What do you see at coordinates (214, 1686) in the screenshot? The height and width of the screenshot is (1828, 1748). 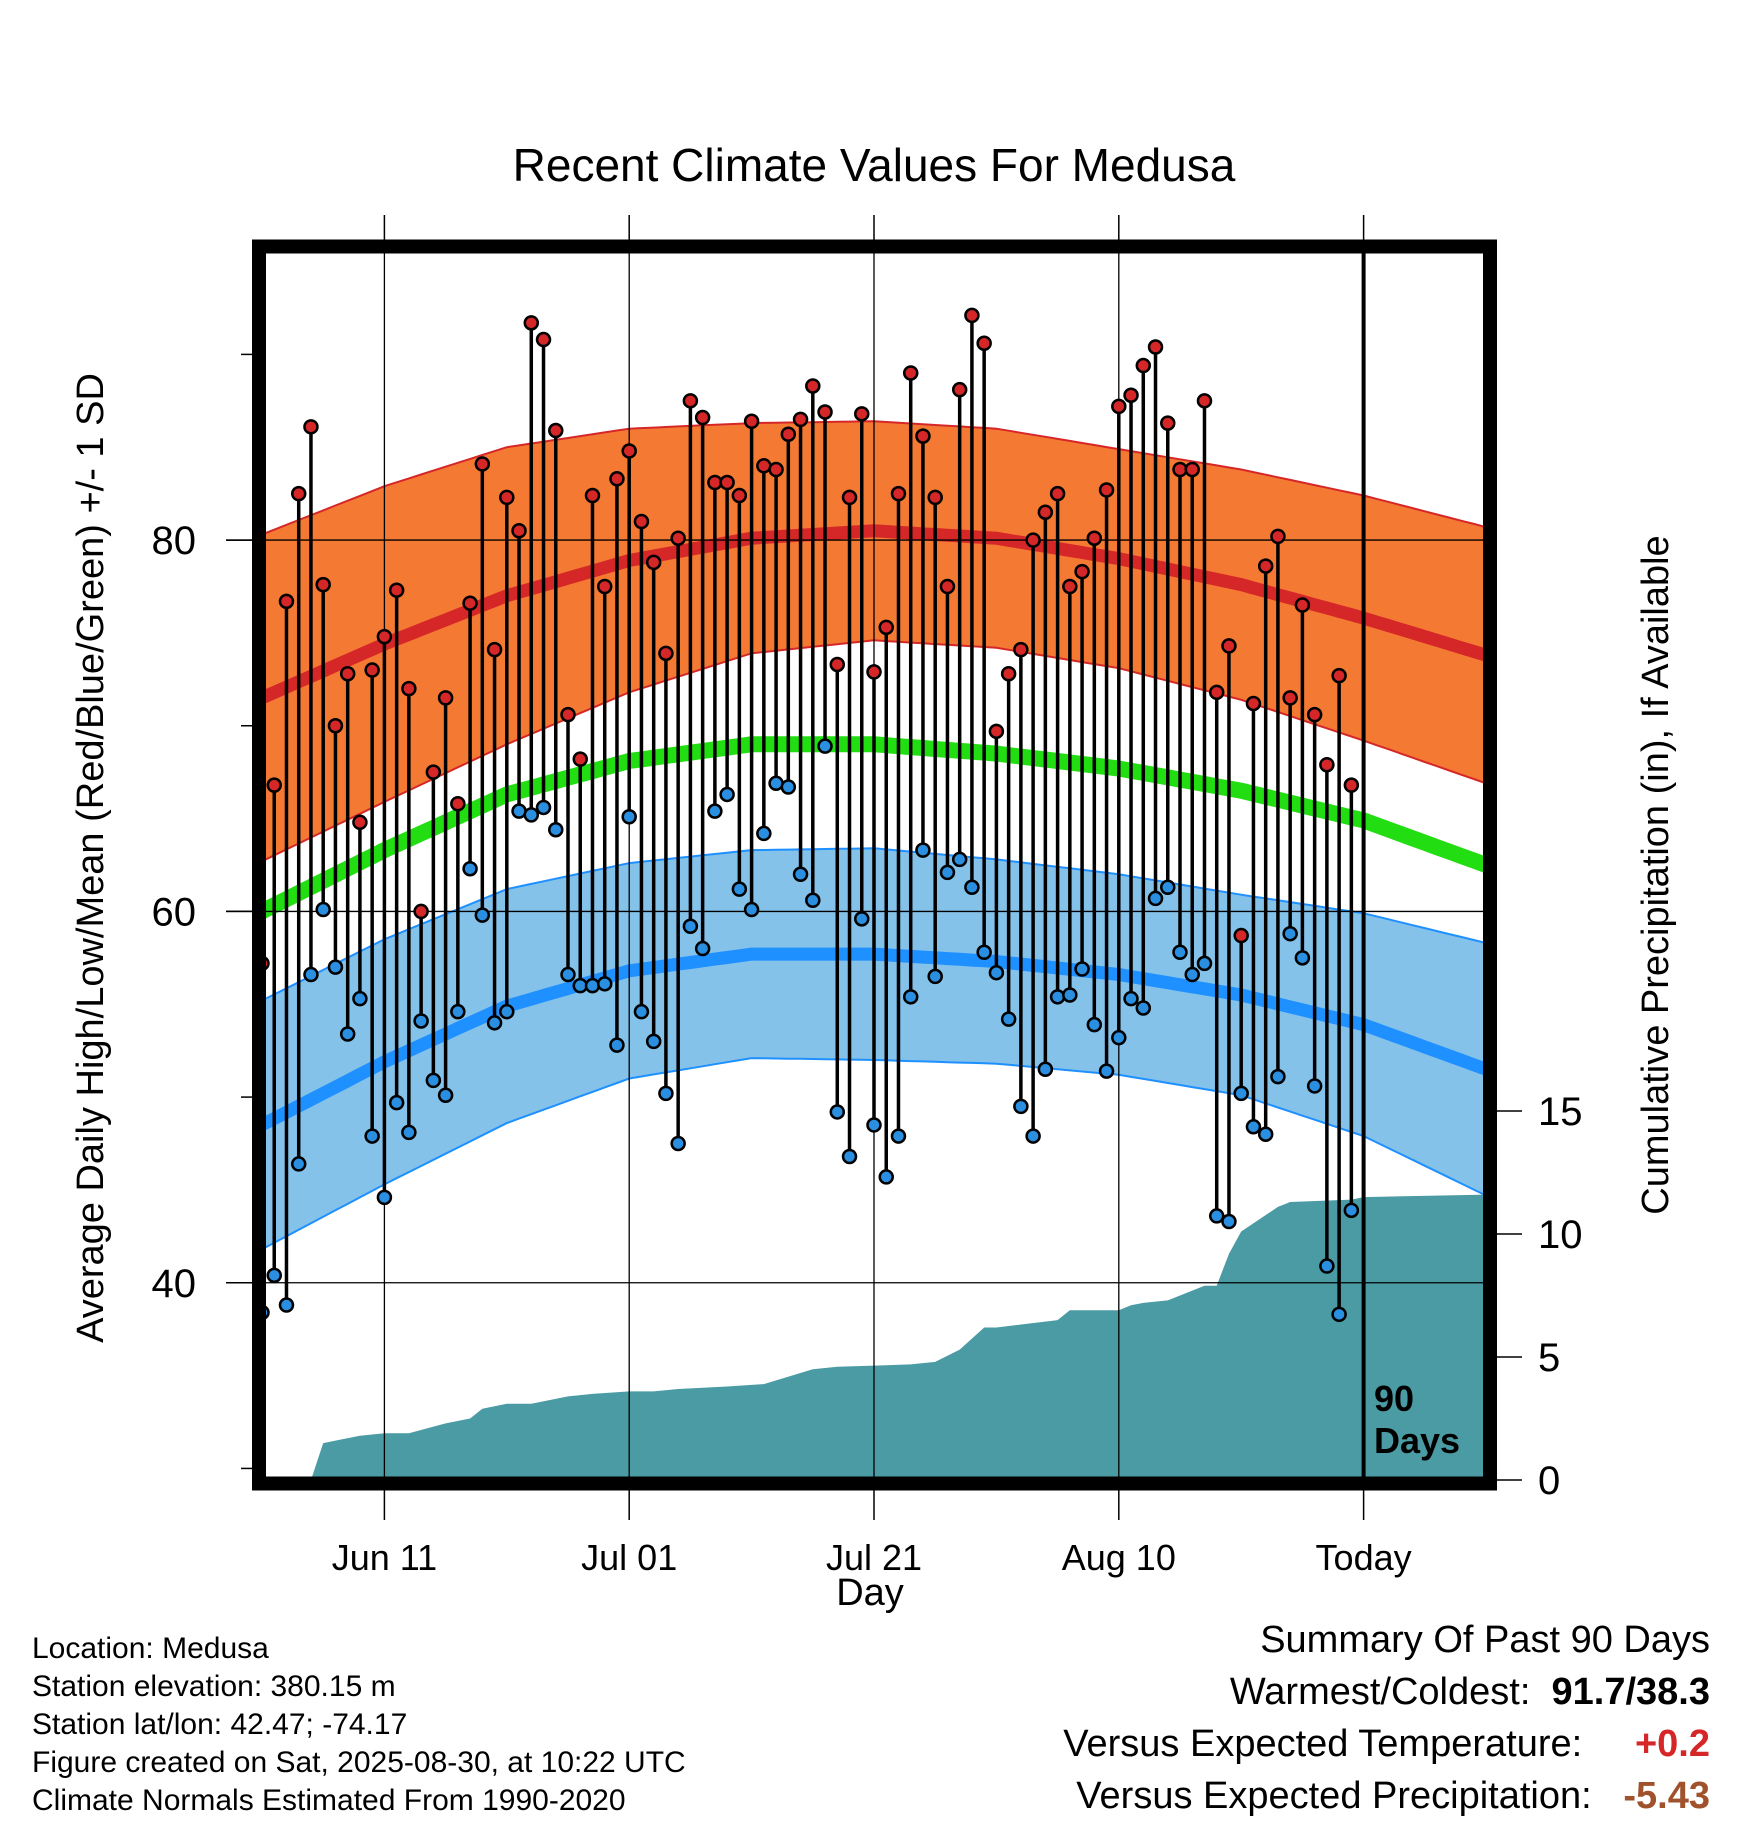 I see `footer-elevation: Station elevation: 380.15 m` at bounding box center [214, 1686].